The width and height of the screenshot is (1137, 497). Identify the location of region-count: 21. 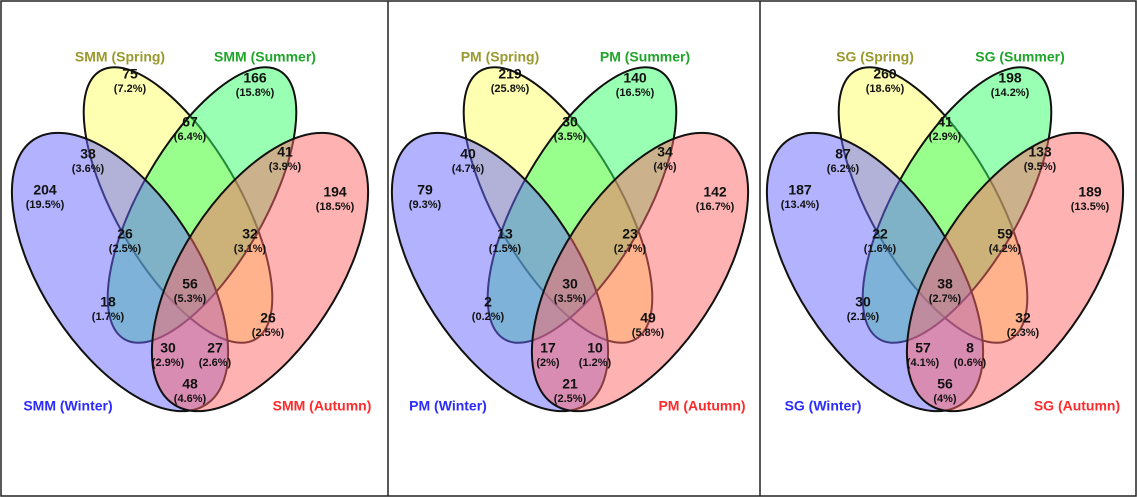
(570, 384).